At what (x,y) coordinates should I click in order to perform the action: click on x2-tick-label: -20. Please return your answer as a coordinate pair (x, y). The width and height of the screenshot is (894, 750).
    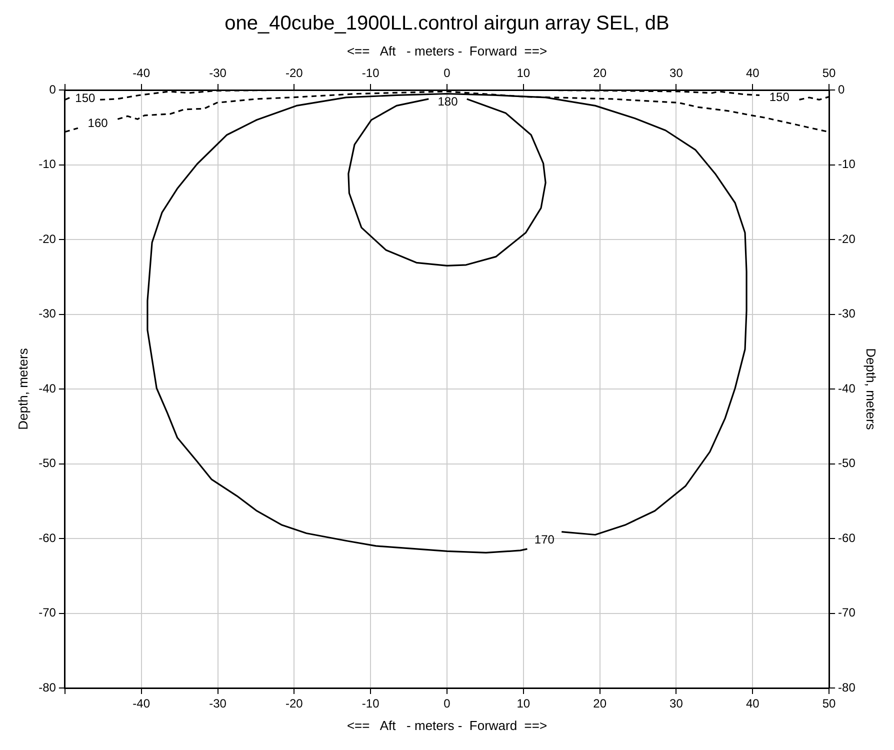
    Looking at the image, I should click on (295, 73).